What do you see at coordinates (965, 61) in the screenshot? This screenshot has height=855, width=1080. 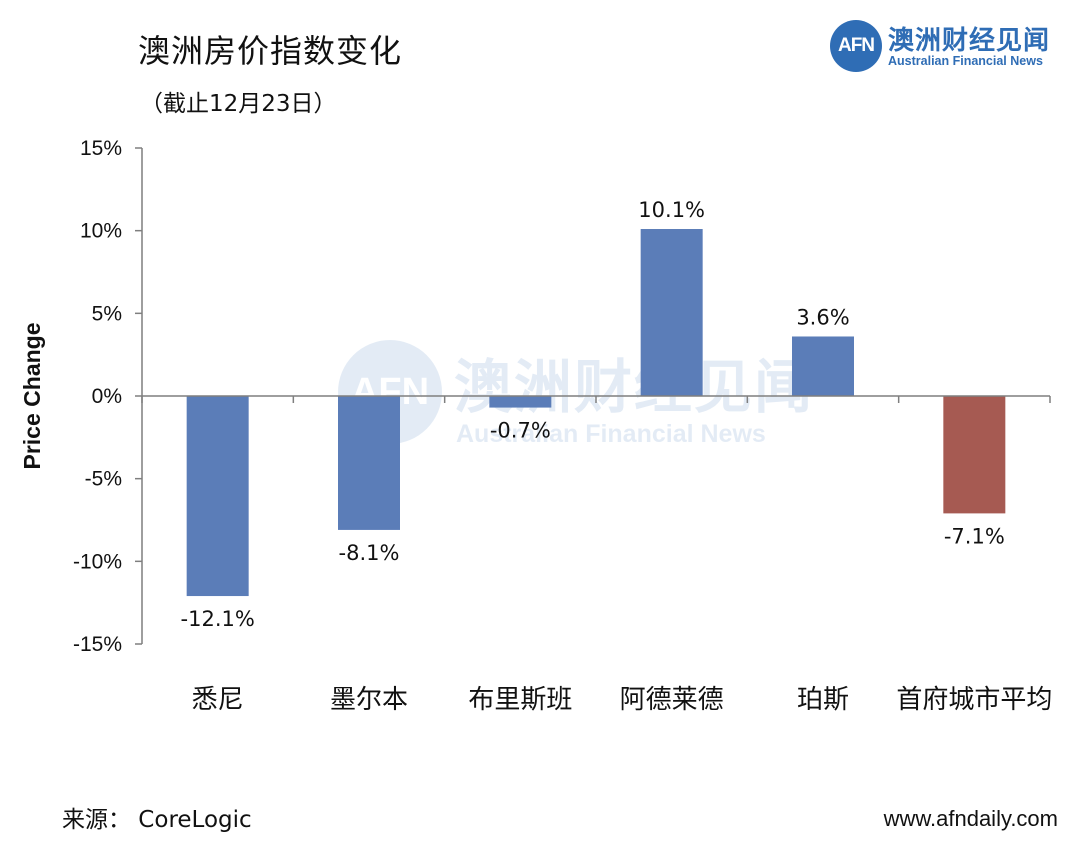 I see `logo-name-en: Australian Financial News` at bounding box center [965, 61].